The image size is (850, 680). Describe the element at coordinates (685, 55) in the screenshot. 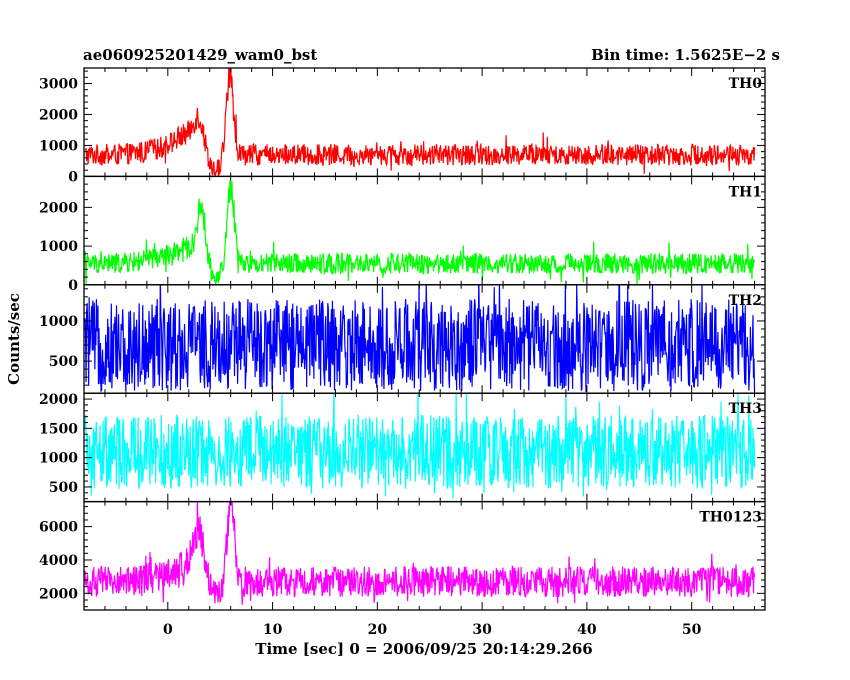

I see `bin-time-label: Bin time: 1.5625E−2 s` at that location.